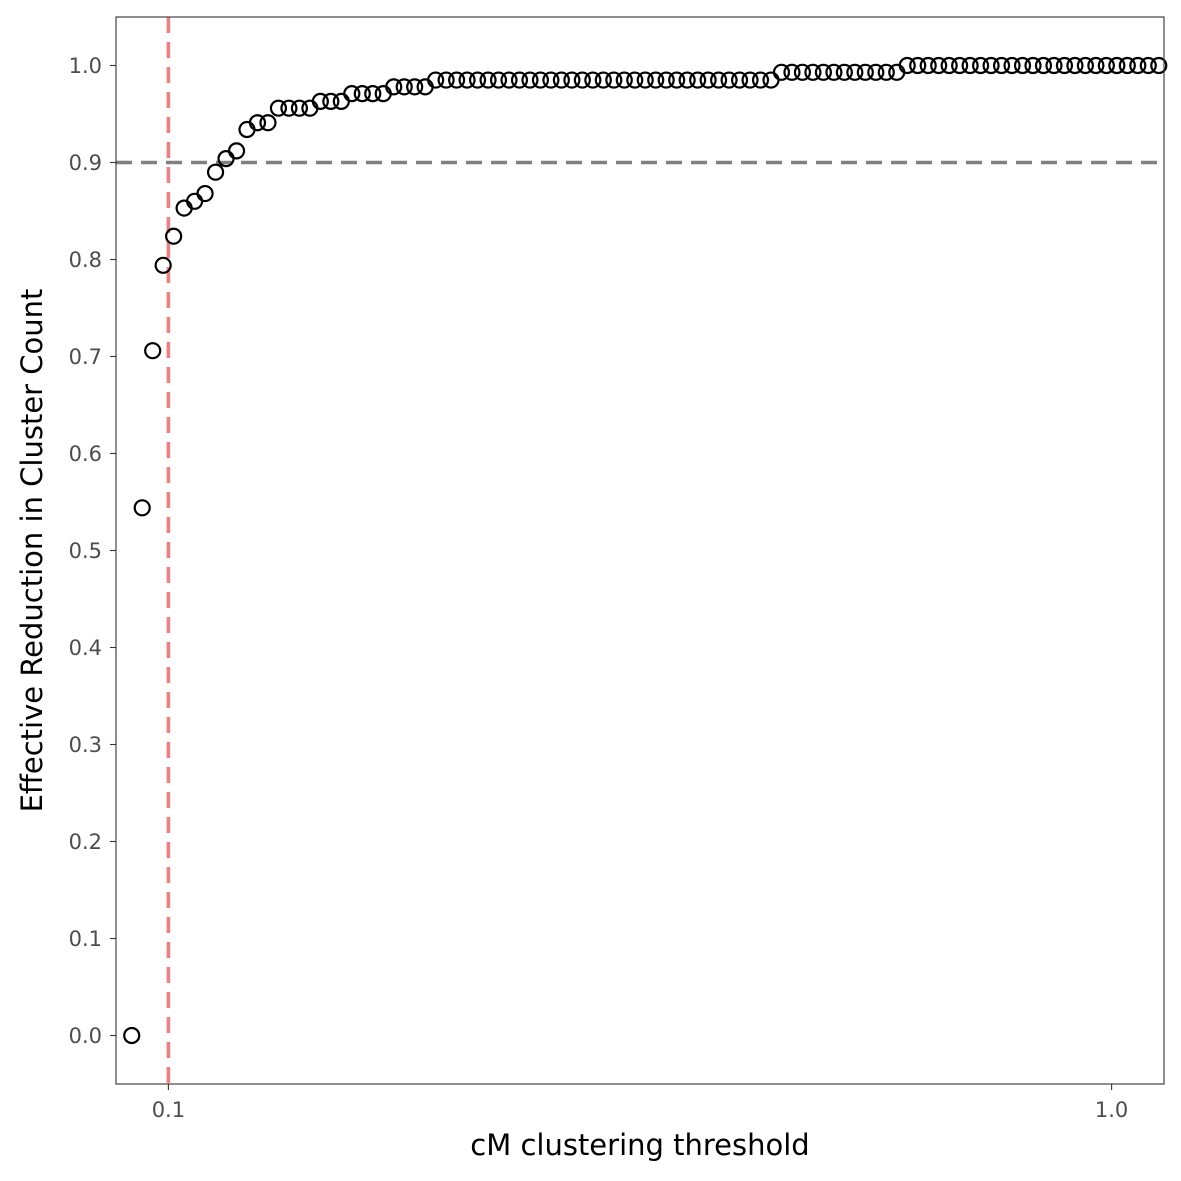 The width and height of the screenshot is (1181, 1181). I want to click on y-tick-label: 0.9, so click(85, 163).